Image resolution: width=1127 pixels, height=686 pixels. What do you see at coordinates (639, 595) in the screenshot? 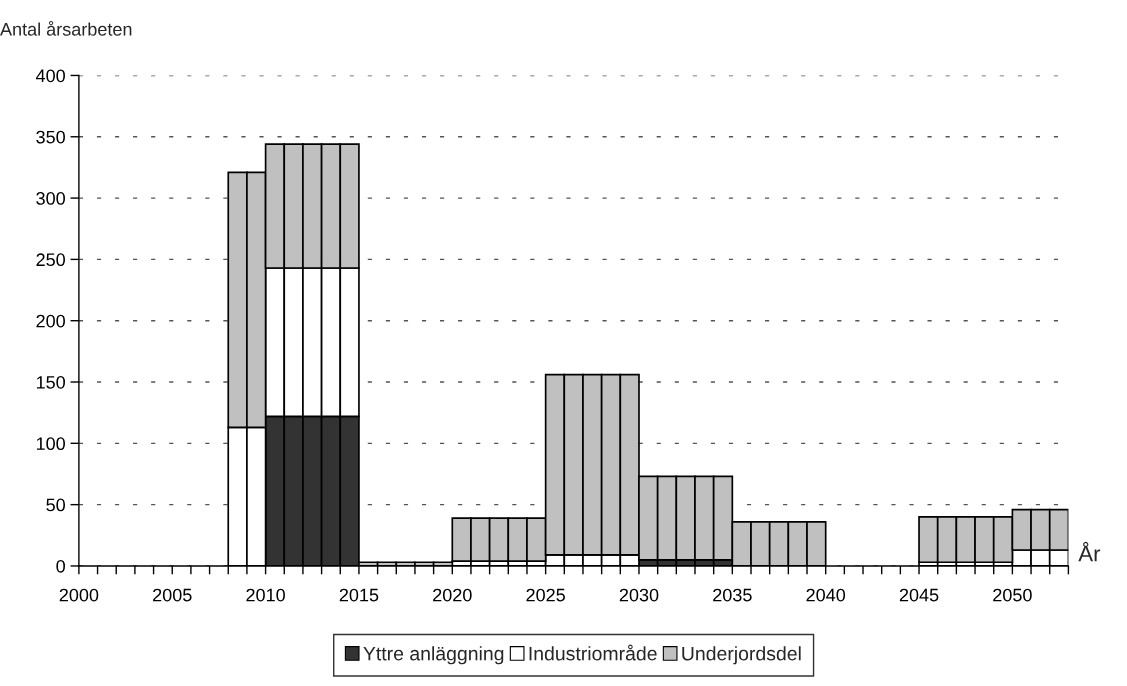
I see `x-tick-label: 2030` at bounding box center [639, 595].